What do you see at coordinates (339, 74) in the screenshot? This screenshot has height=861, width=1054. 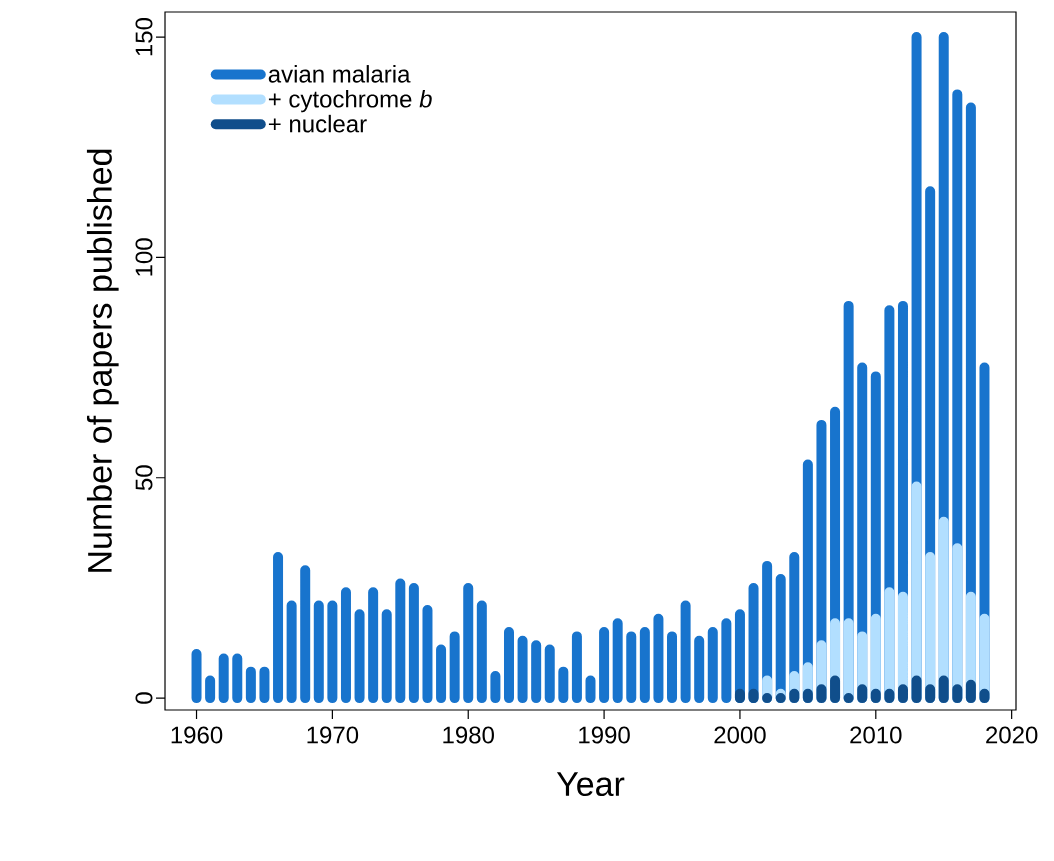 I see `legend-label: avian malaria` at bounding box center [339, 74].